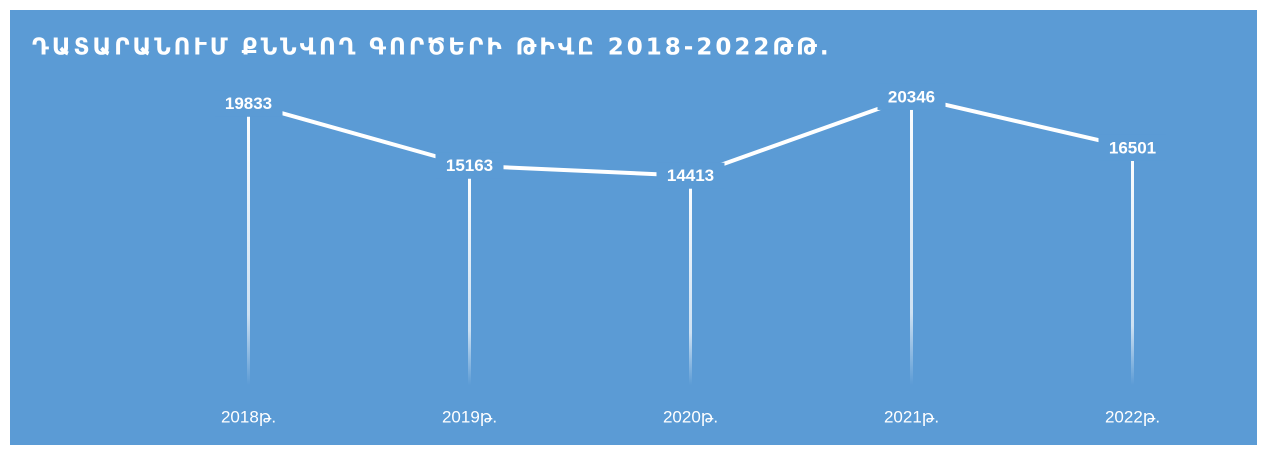  Describe the element at coordinates (248, 416) in the screenshot. I see `x-tick-label: 2018թ.` at that location.